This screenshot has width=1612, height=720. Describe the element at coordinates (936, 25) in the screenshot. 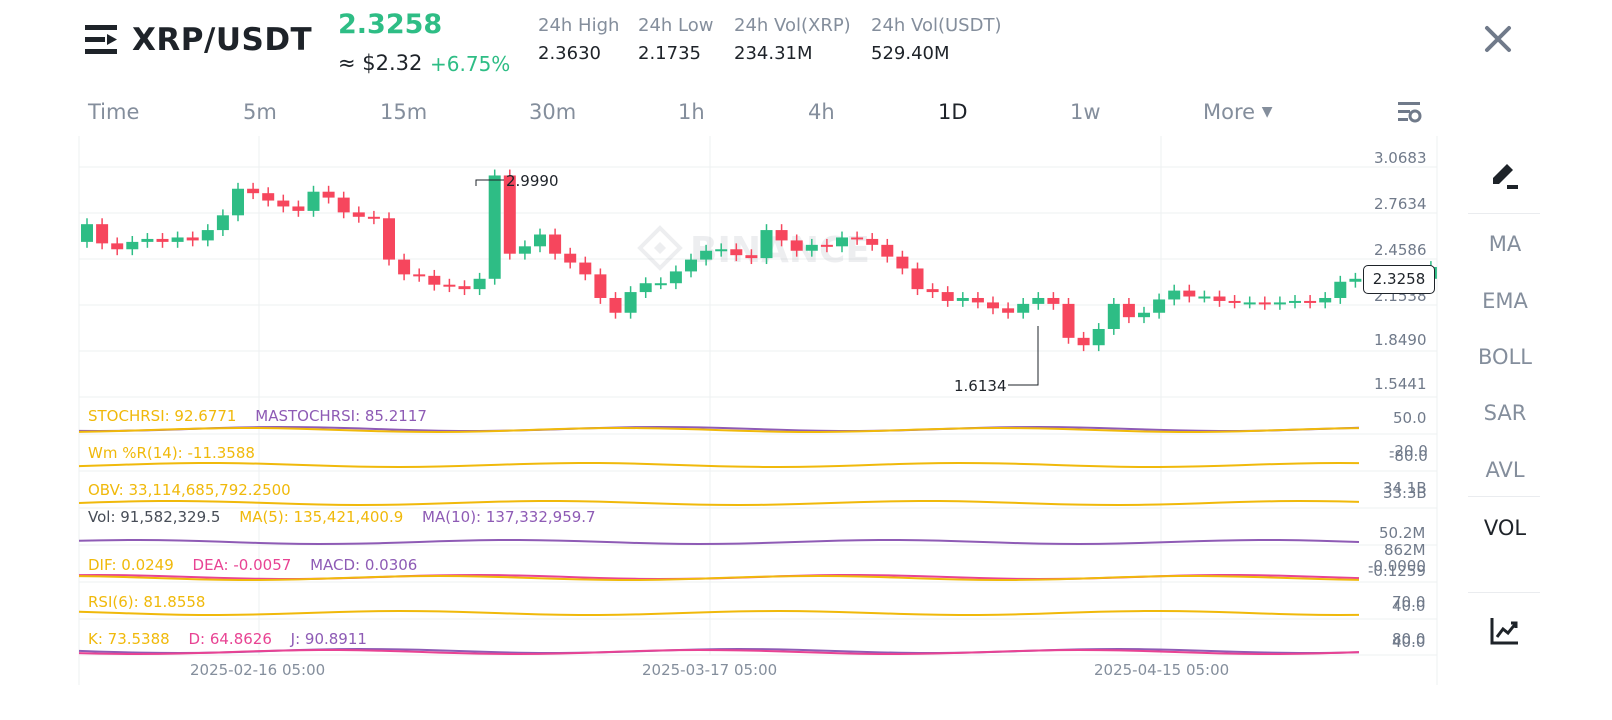

I see `stat-vol-usdt-label: 24h Vol(USDT)` at that location.